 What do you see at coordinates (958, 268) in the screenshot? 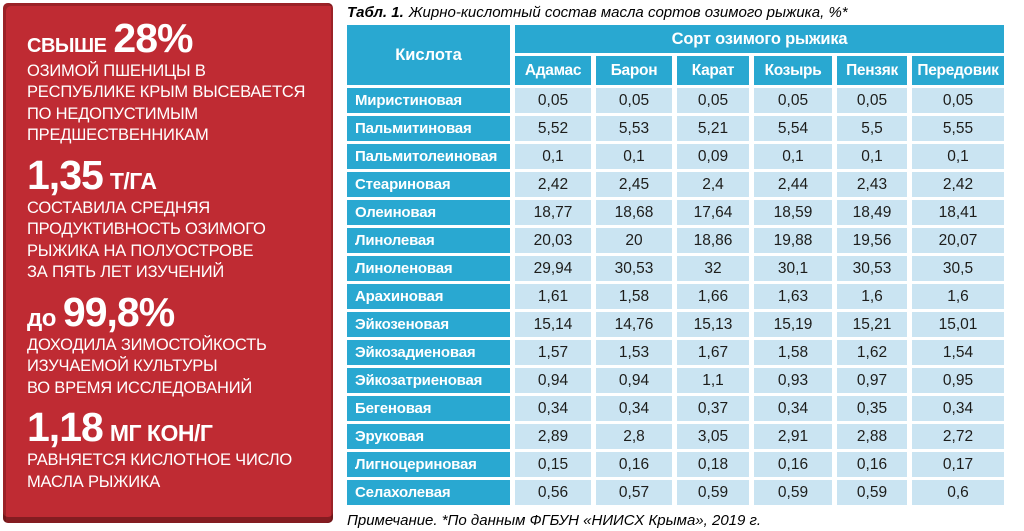
I see `value-cell: 30,5` at bounding box center [958, 268].